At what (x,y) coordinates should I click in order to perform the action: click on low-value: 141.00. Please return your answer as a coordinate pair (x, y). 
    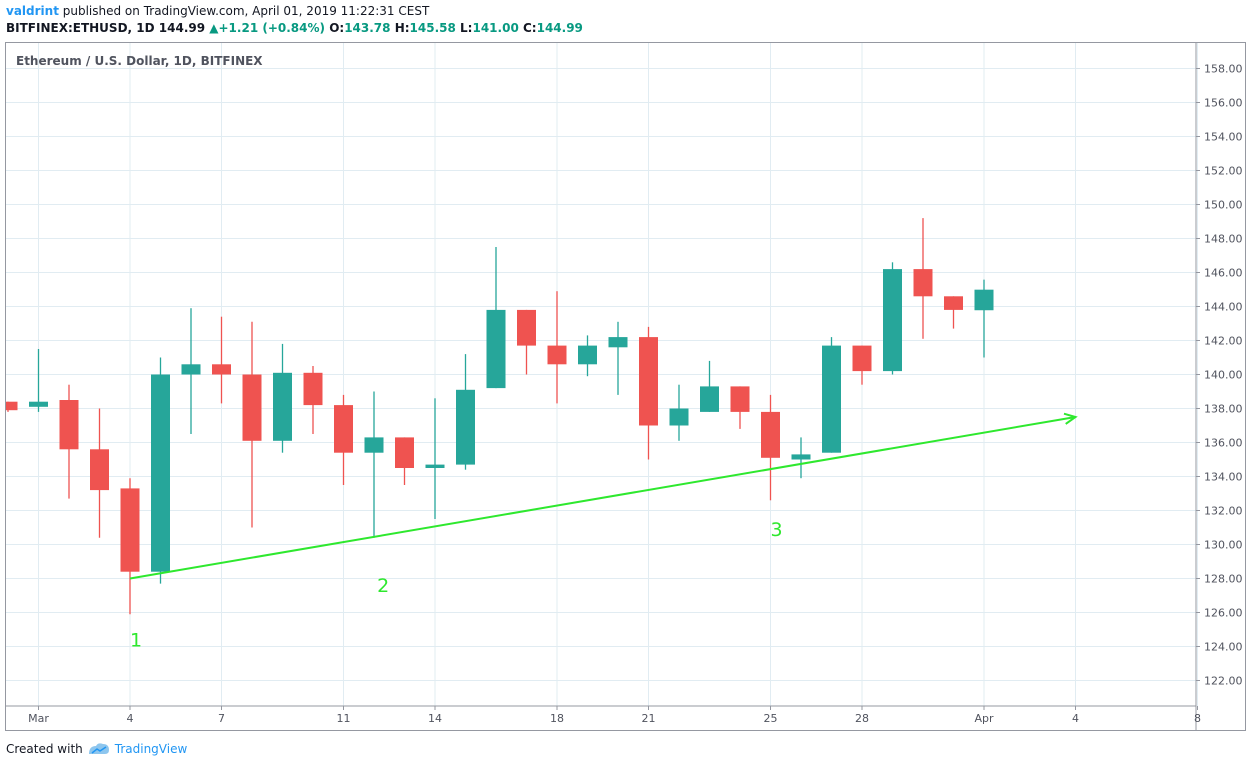
    Looking at the image, I should click on (495, 28).